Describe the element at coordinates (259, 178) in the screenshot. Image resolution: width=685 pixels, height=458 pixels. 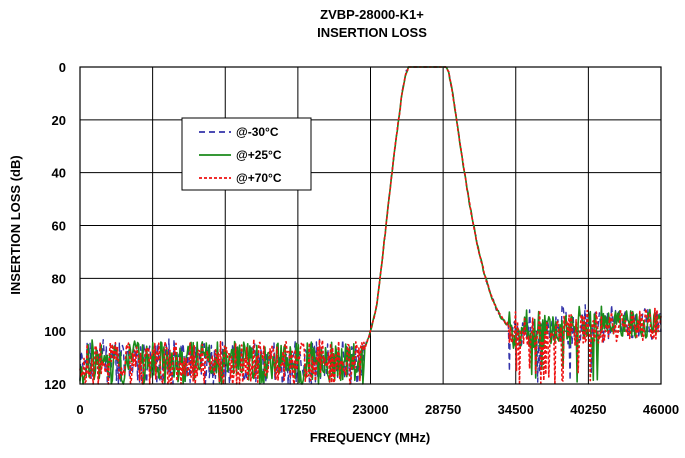
I see `legend-label: @+70°C` at that location.